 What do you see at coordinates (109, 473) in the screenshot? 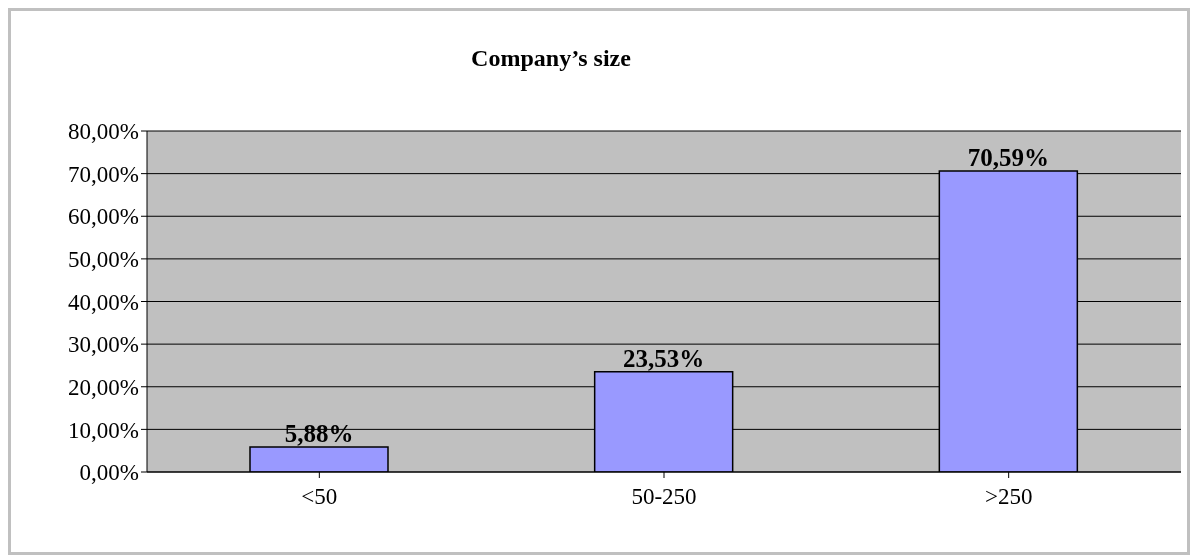
I see `y-tick-label: 0,00%` at bounding box center [109, 473].